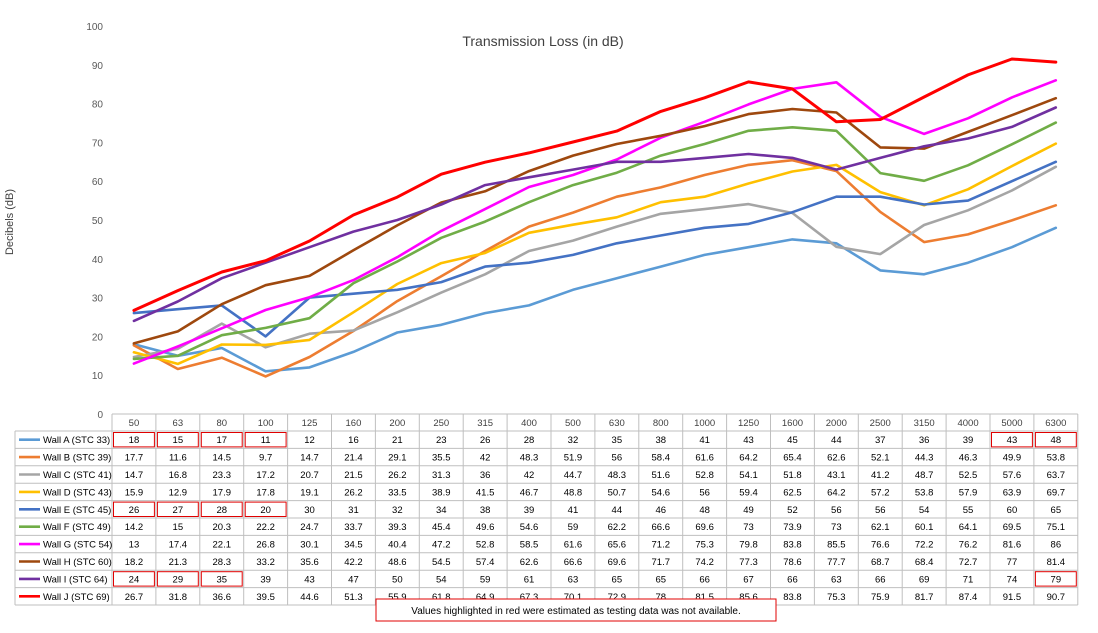 This screenshot has height=633, width=1098. I want to click on table-cell: 85.6, so click(748, 597).